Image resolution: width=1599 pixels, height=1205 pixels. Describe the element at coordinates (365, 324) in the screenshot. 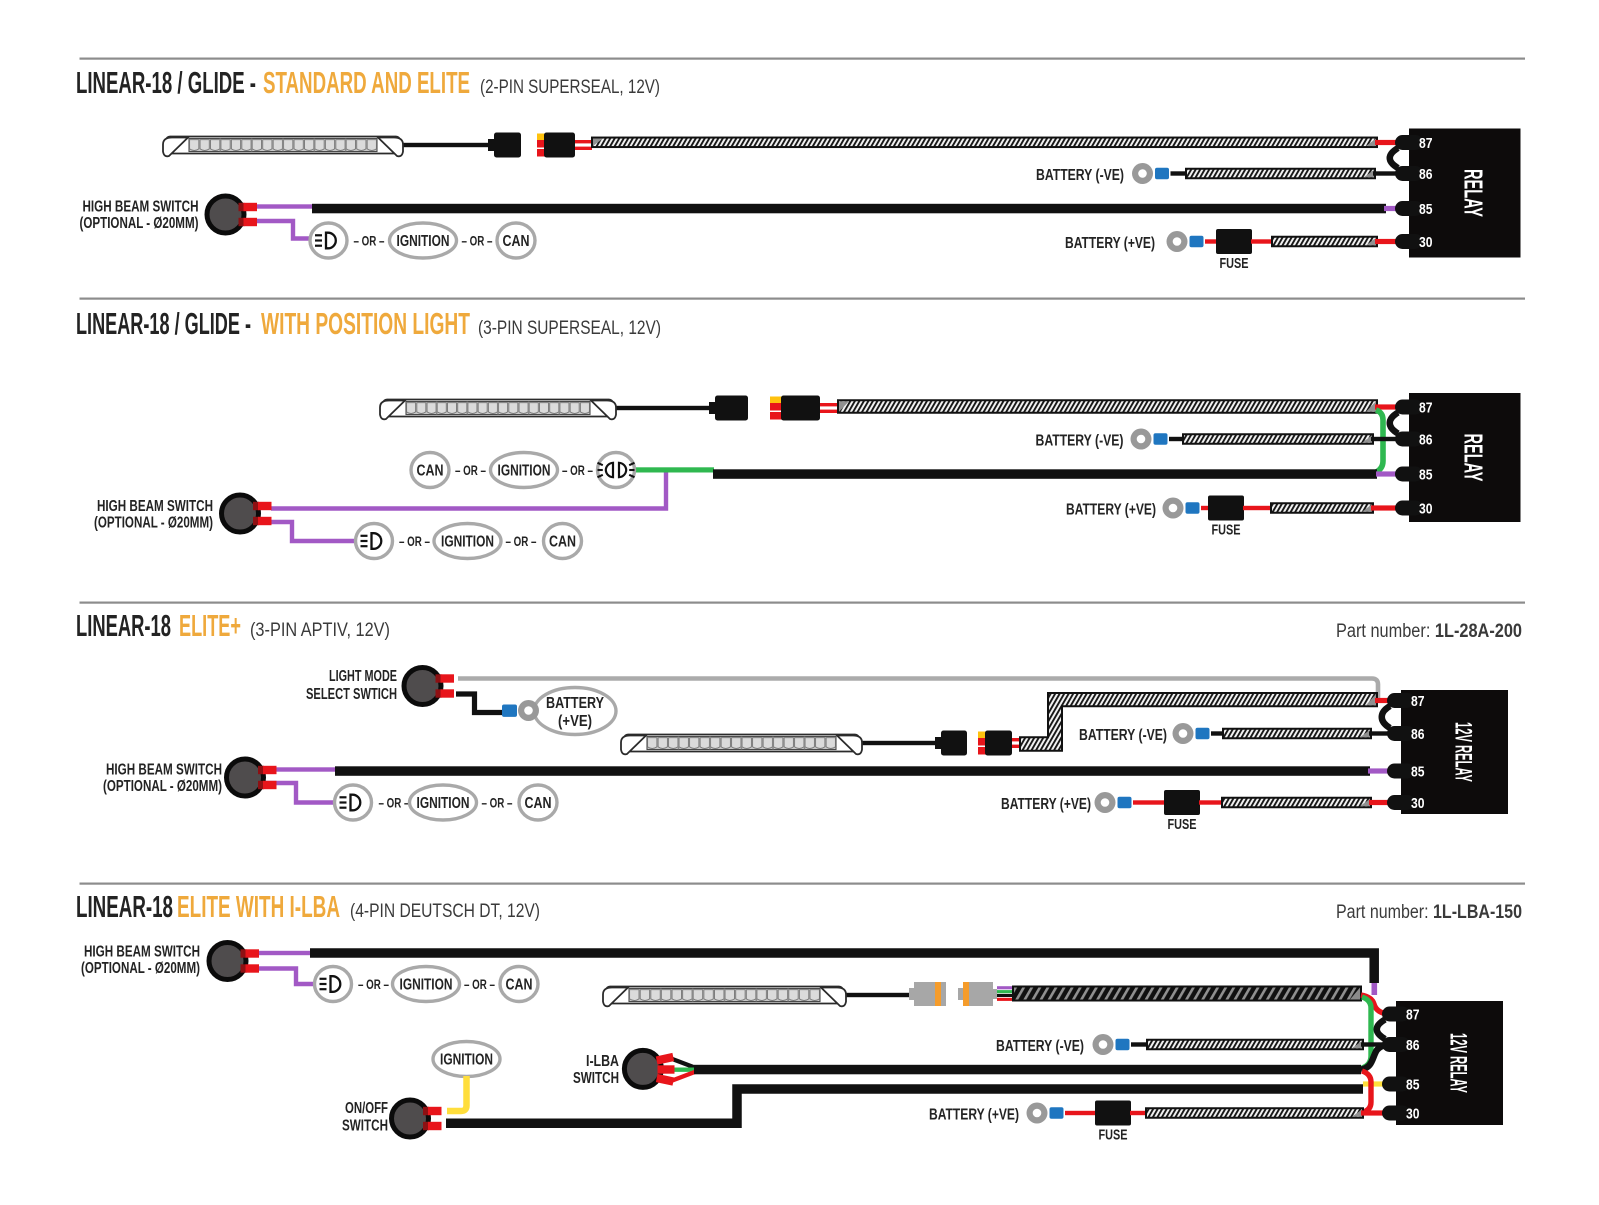

I see `svg-text: WITH POSITION LIGHT` at that location.